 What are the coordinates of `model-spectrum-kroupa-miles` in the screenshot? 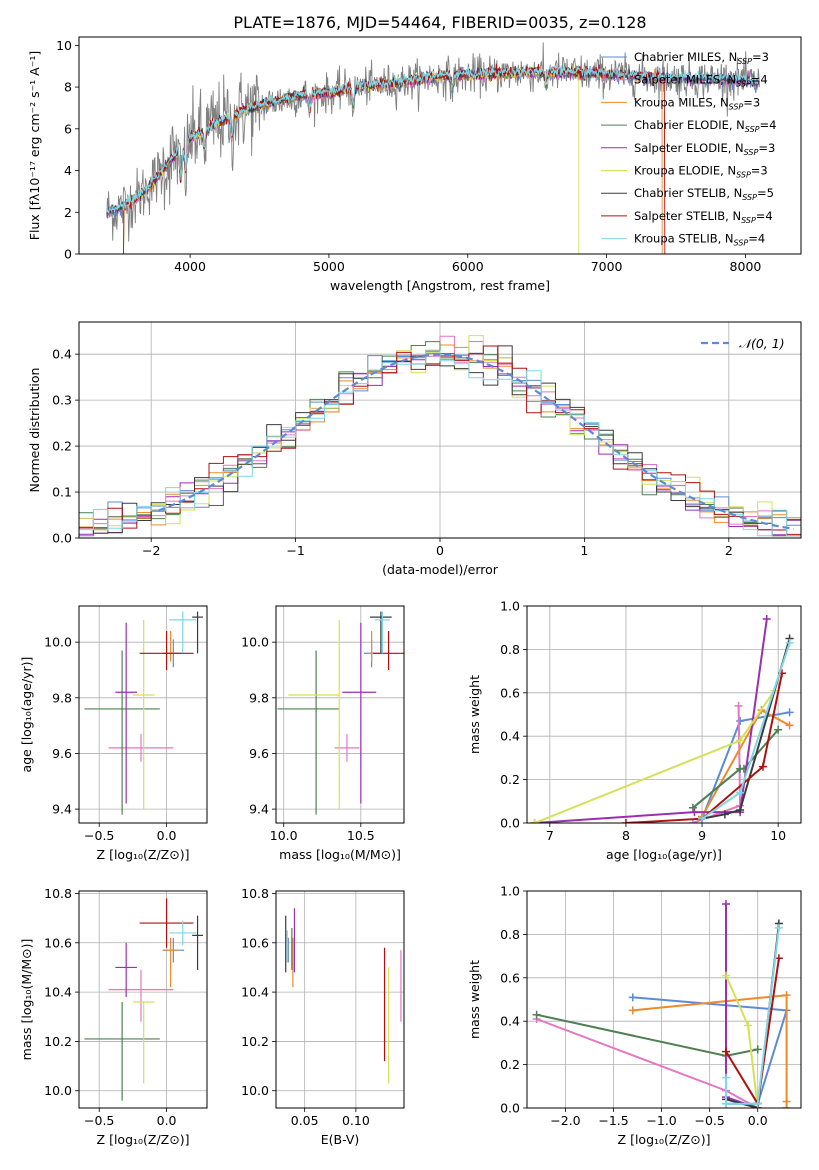 It's located at (393, 160).